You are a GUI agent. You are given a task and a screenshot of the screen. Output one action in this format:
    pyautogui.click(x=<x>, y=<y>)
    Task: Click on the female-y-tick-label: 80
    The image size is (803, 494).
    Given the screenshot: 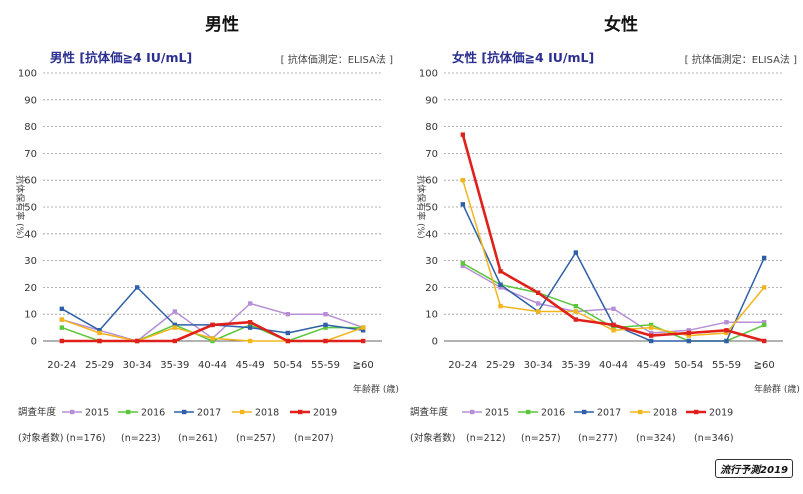 What is the action you would take?
    pyautogui.click(x=431, y=127)
    